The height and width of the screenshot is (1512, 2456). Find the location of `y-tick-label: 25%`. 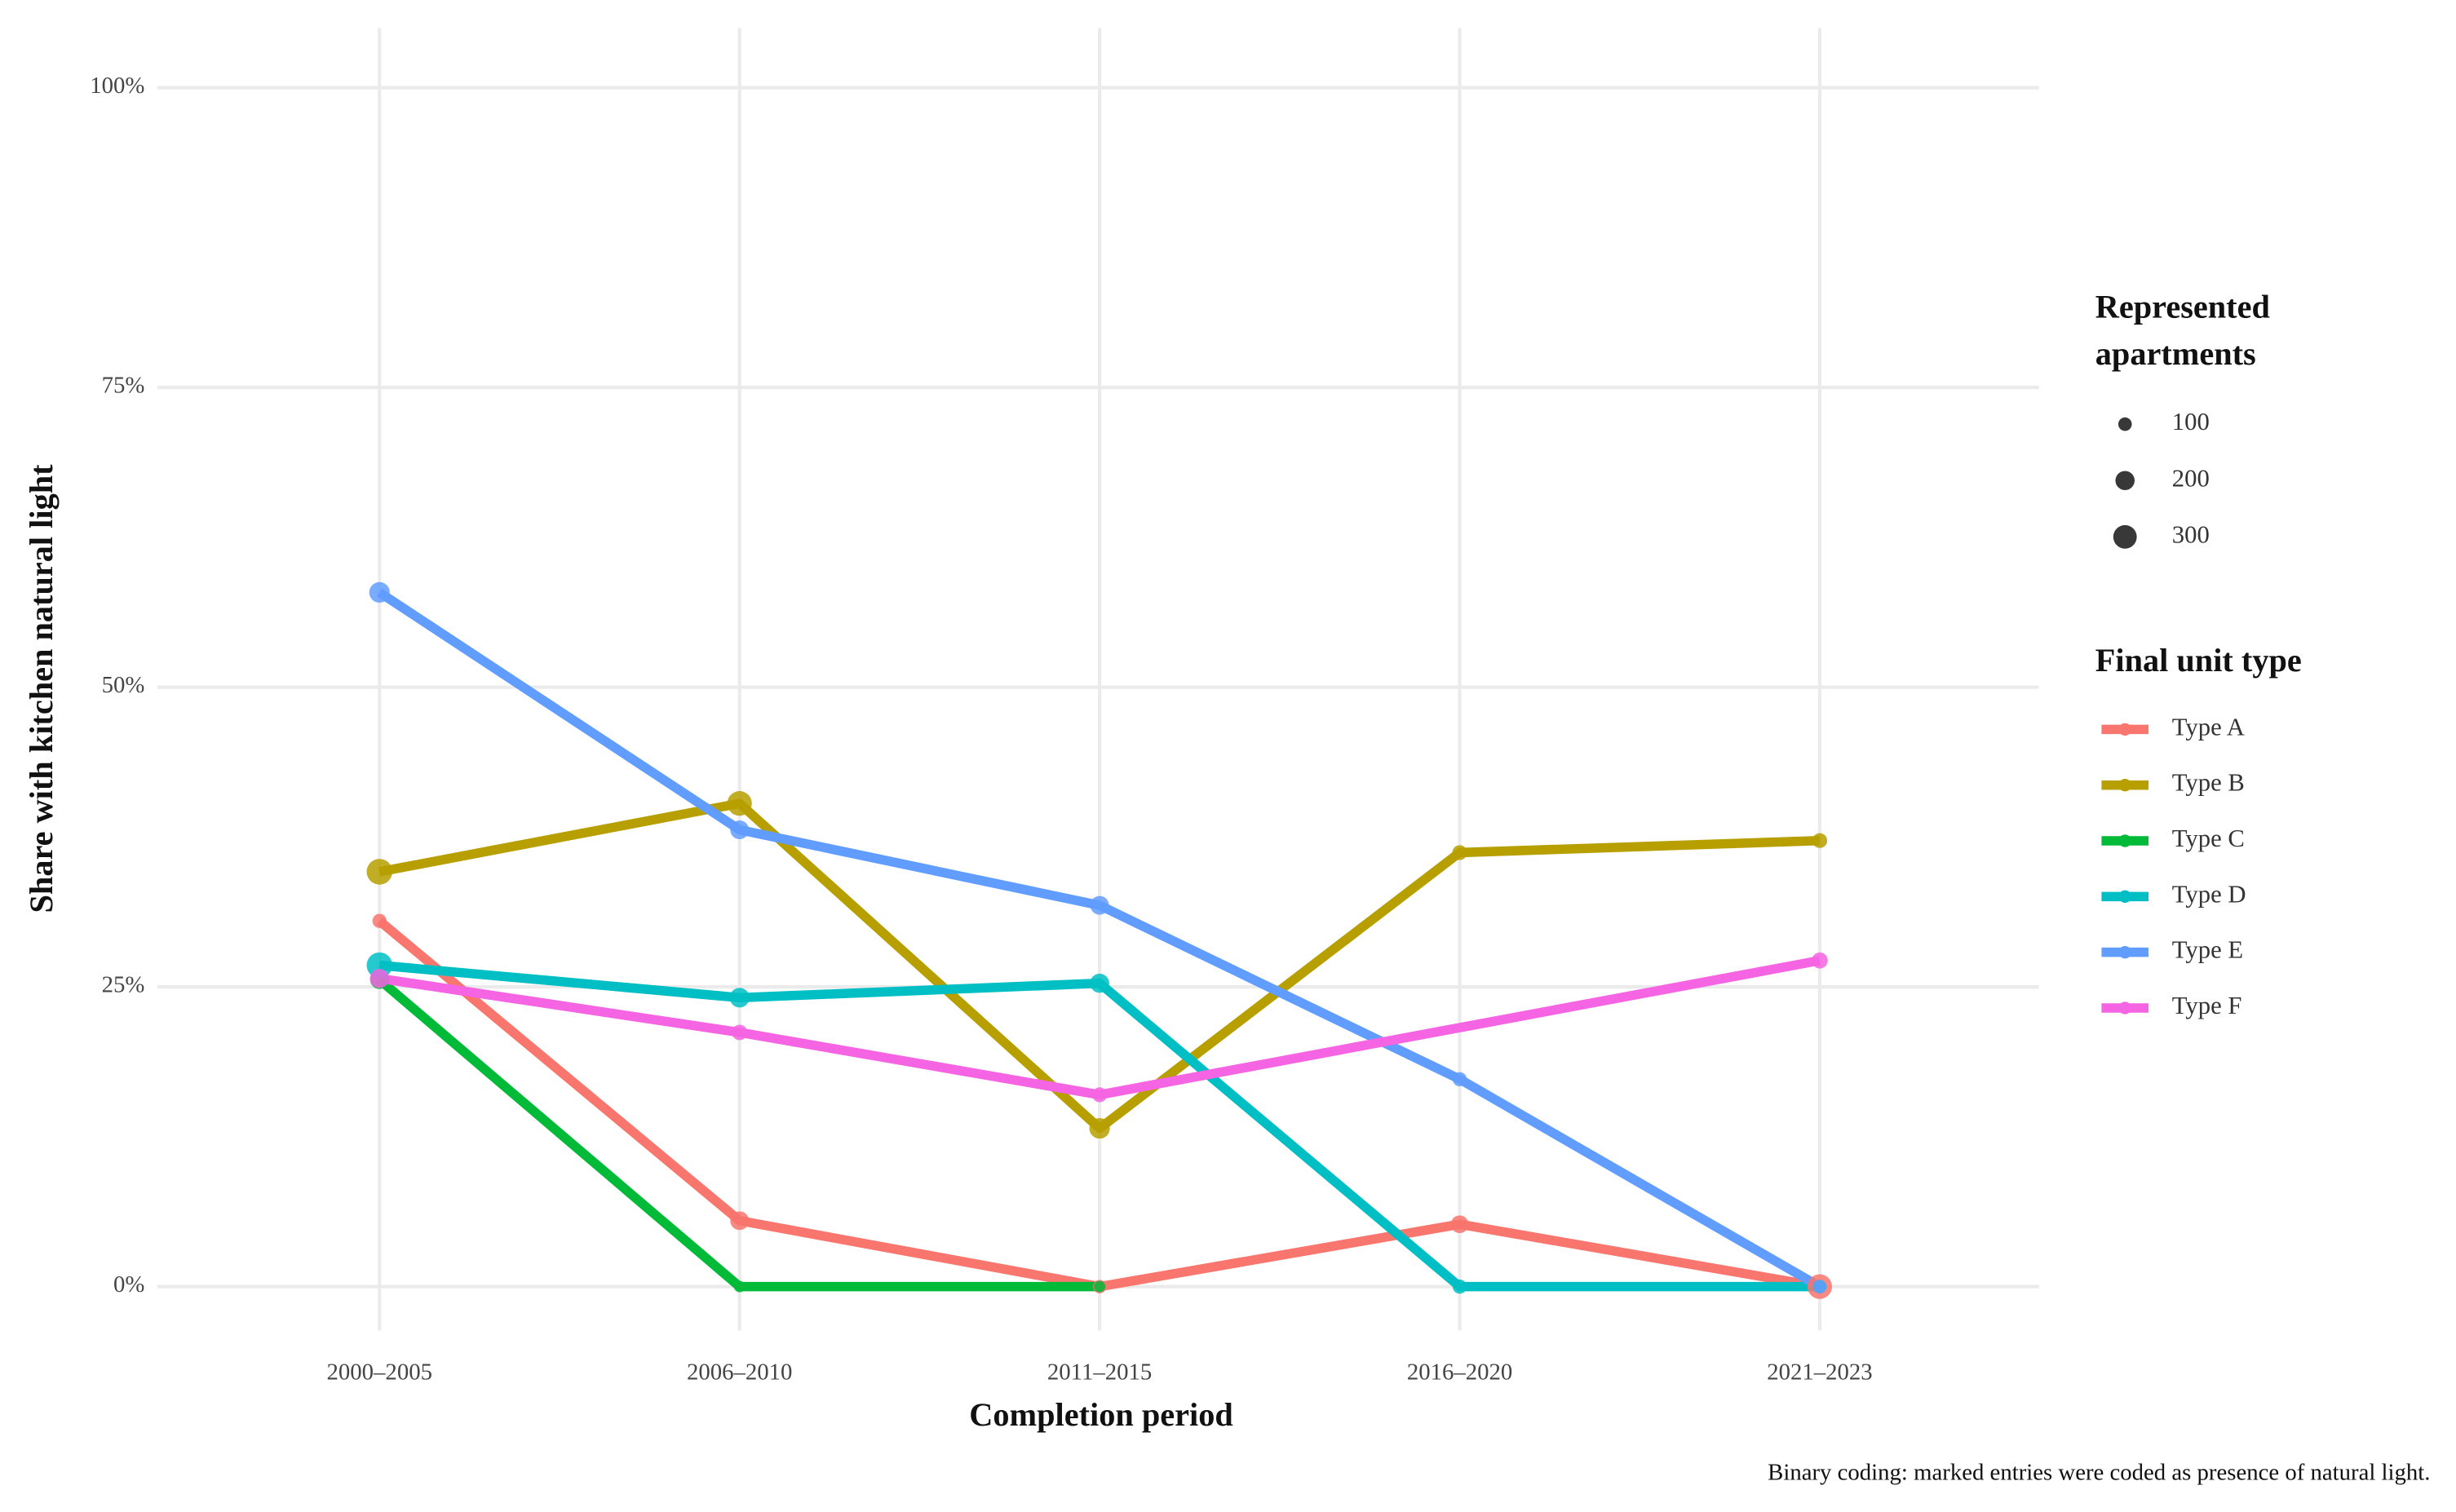

y-tick-label: 25% is located at coordinates (123, 985).